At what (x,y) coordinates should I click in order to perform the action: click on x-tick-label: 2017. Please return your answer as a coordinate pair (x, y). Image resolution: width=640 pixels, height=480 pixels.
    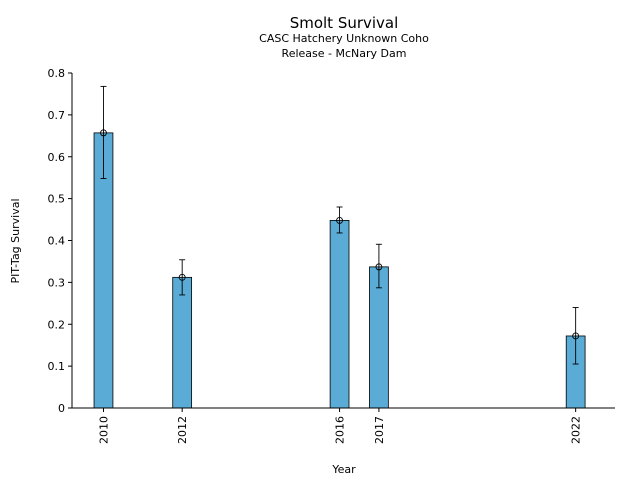
    Looking at the image, I should click on (379, 430).